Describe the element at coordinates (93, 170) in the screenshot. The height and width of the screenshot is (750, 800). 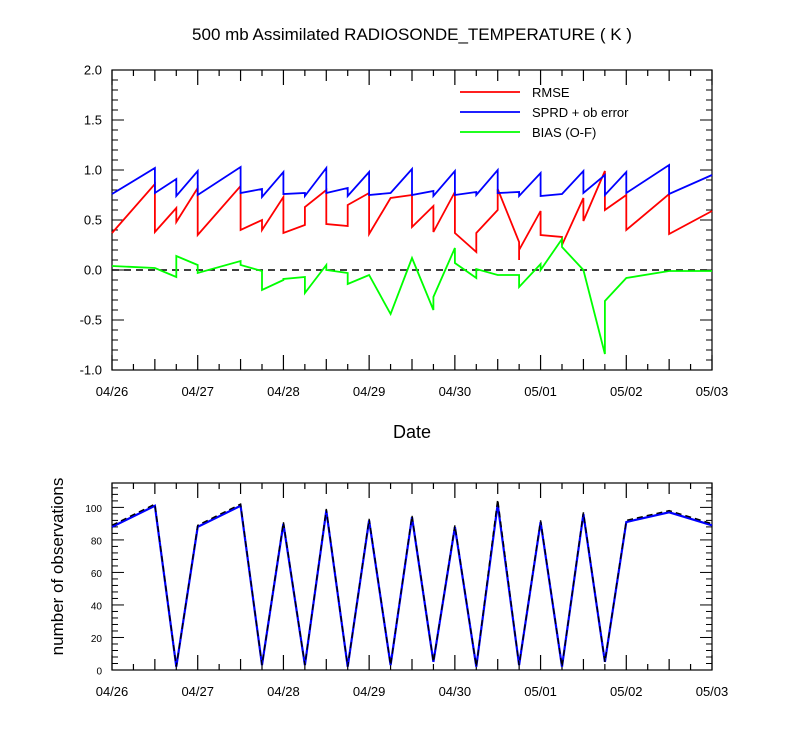
I see `y-tick-label: 1.0` at that location.